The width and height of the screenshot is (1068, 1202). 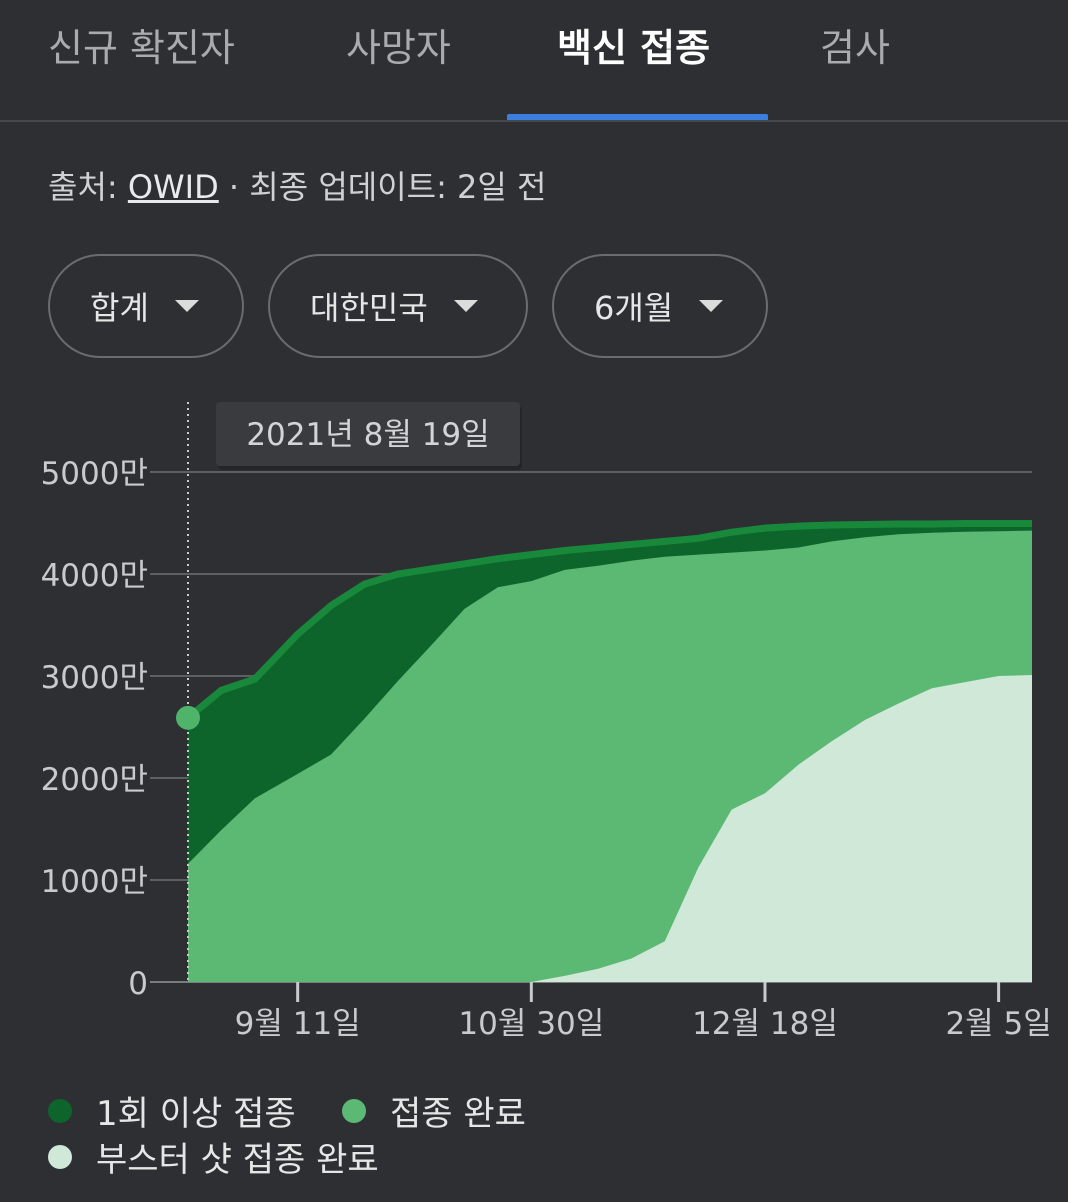 What do you see at coordinates (138, 984) in the screenshot?
I see `y-tick-label: 0` at bounding box center [138, 984].